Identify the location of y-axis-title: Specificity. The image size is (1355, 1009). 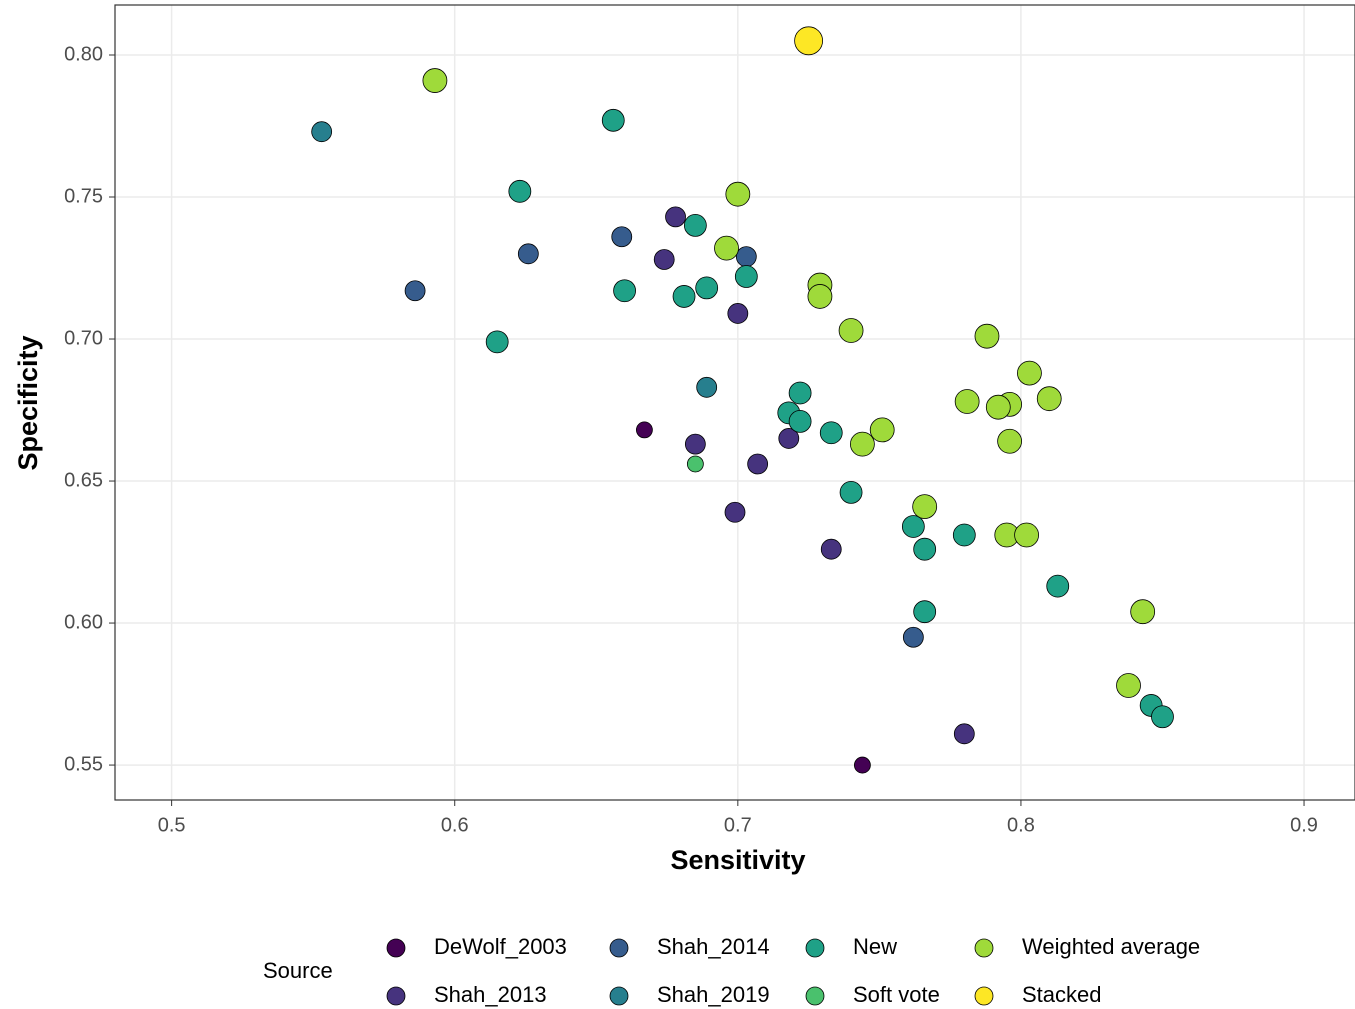
(28, 402).